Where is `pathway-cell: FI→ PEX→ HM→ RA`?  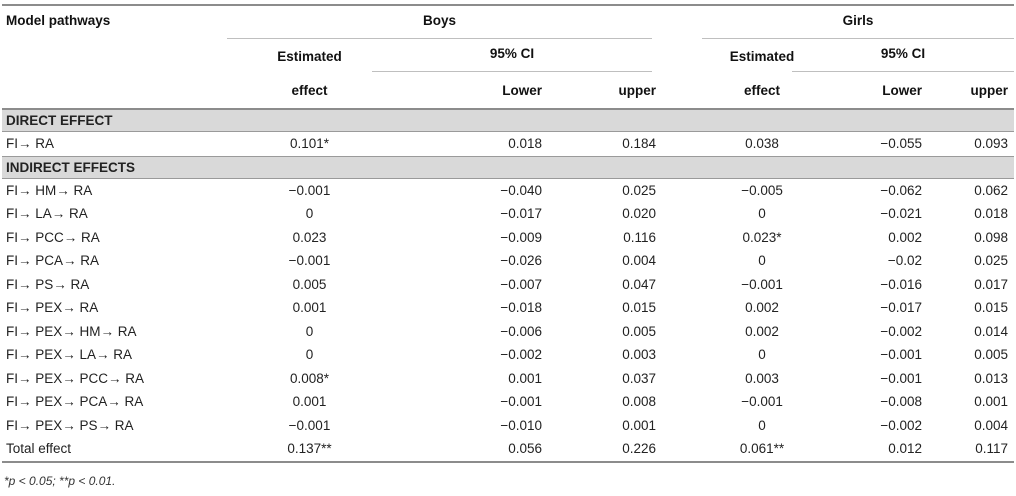 pathway-cell: FI→ PEX→ HM→ RA is located at coordinates (71, 331).